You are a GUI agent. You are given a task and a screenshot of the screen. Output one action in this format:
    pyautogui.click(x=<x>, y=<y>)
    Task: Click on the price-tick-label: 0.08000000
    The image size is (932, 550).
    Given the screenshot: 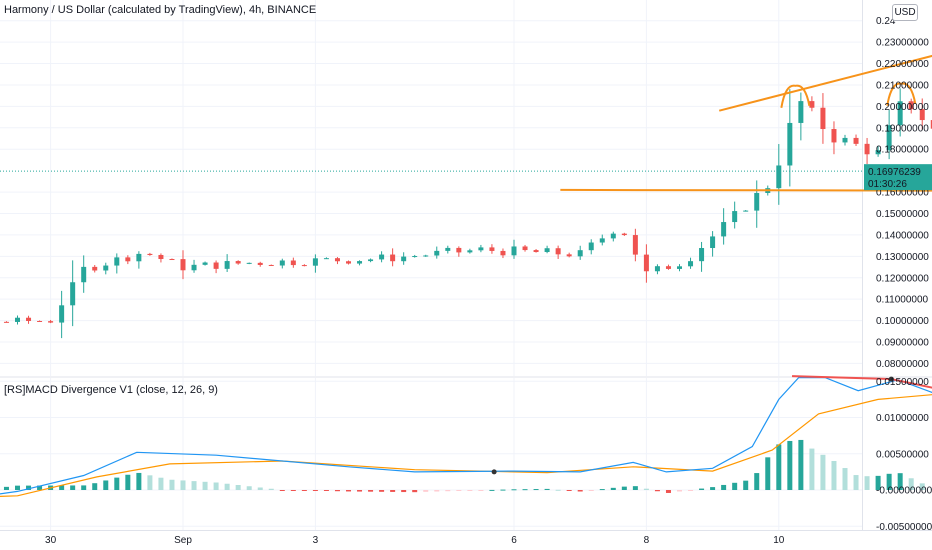 What is the action you would take?
    pyautogui.click(x=902, y=364)
    